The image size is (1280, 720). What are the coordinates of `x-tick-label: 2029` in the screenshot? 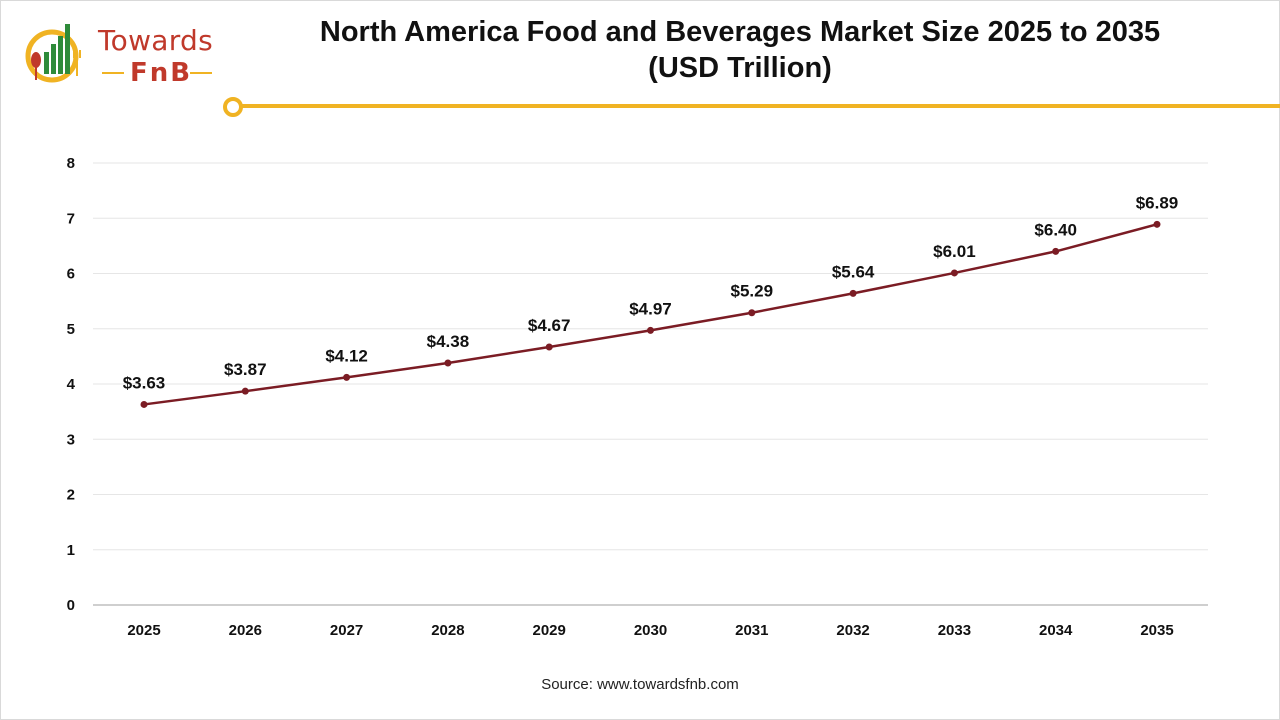 It's located at (549, 630).